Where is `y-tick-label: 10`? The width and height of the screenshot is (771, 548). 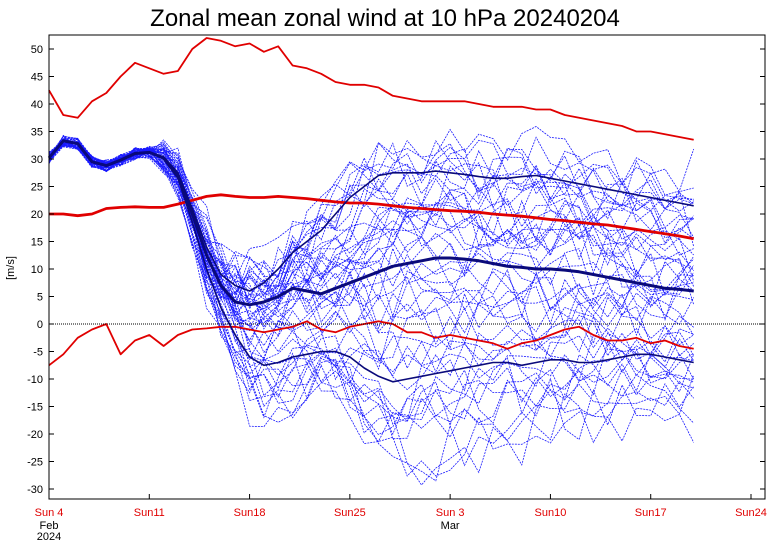
y-tick-label: 10 is located at coordinates (37, 270).